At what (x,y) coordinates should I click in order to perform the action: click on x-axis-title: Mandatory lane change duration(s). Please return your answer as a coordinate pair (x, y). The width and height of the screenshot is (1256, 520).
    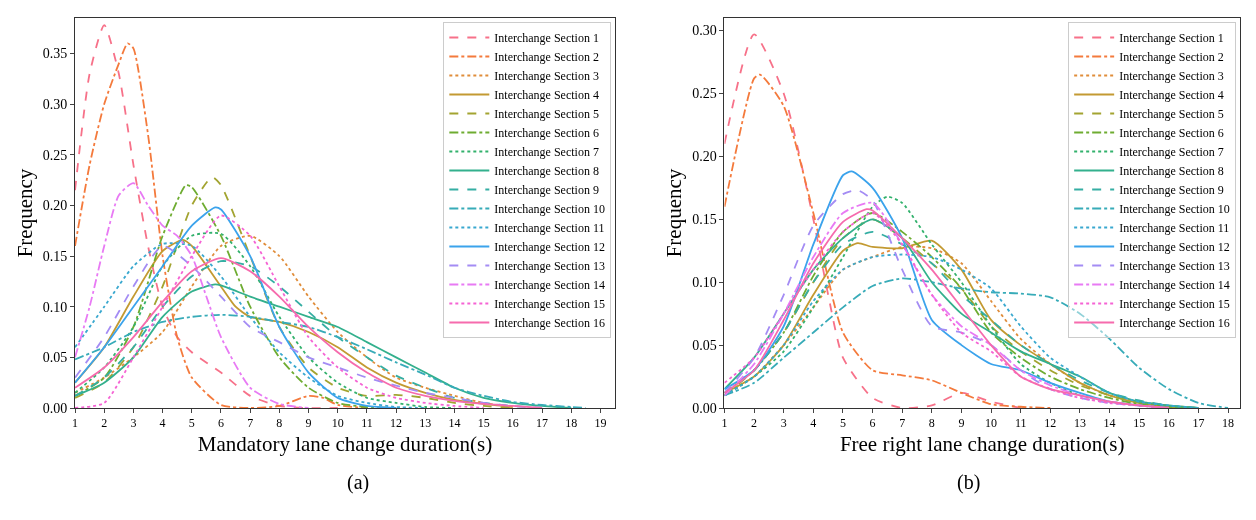
    Looking at the image, I should click on (345, 443).